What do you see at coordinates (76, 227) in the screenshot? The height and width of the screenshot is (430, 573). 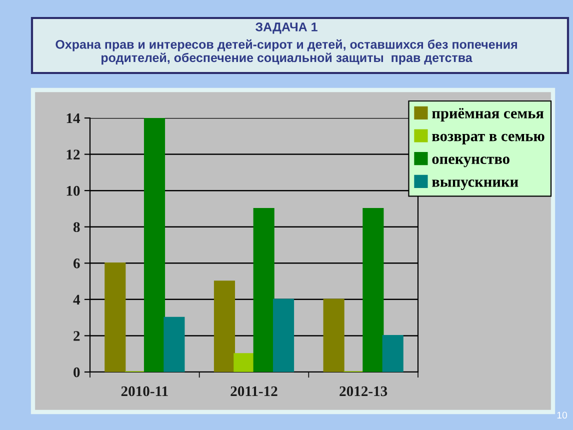 I see `y-tick-label: 8` at bounding box center [76, 227].